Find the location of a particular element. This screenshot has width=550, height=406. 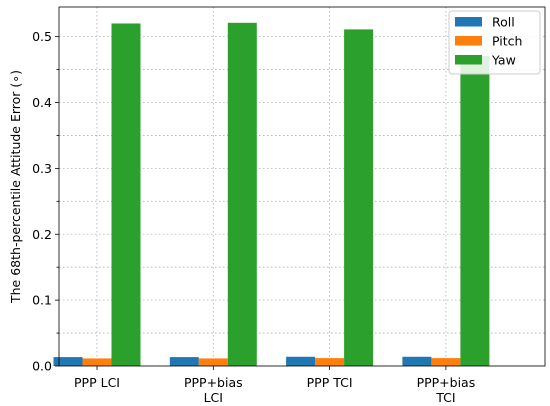

x-tick-label: PPP TCI is located at coordinates (330, 382).